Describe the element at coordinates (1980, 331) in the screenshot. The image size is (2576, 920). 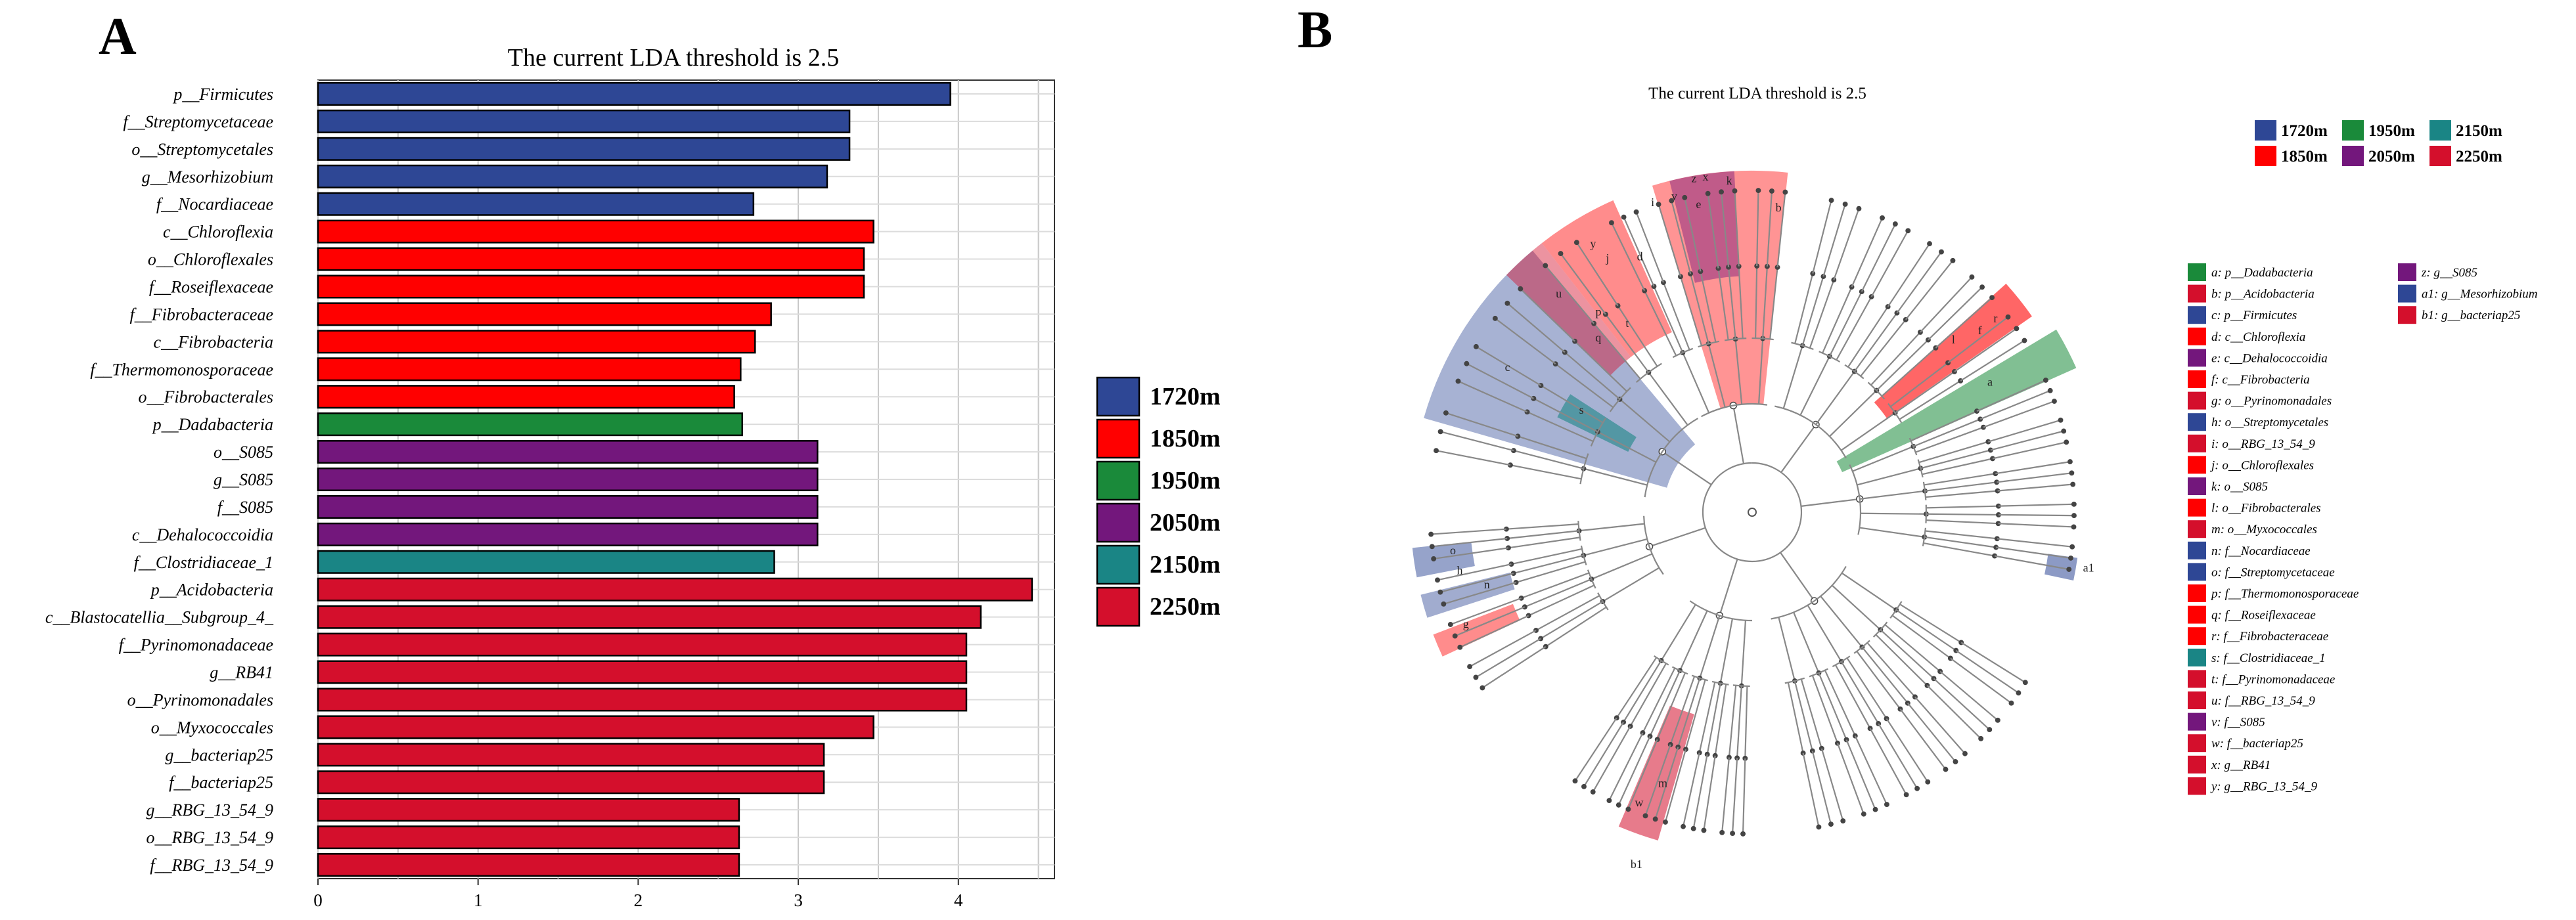
I see `clade-label: f` at that location.